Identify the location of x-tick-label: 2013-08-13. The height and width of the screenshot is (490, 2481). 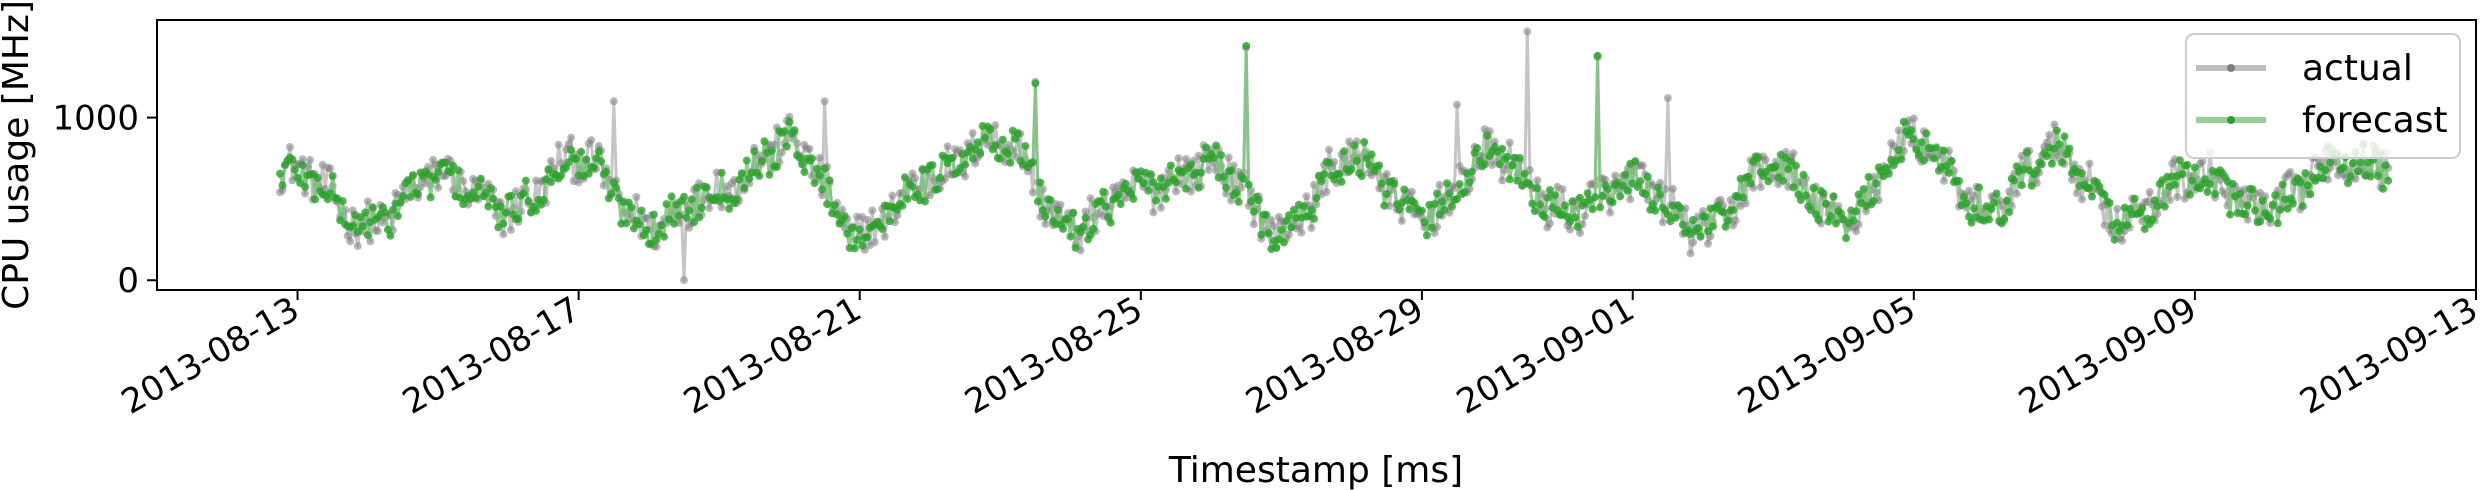
(210, 355).